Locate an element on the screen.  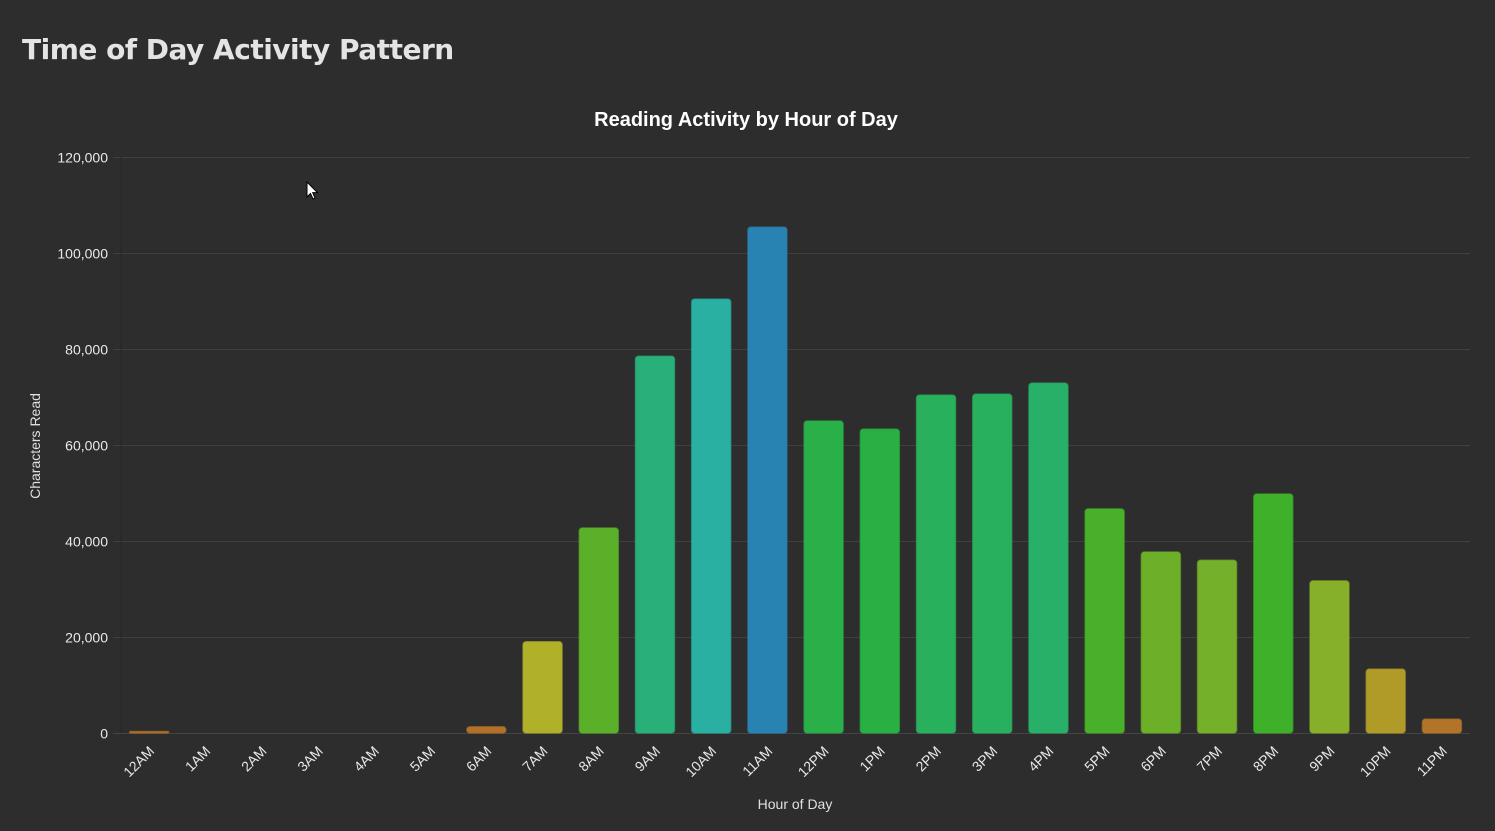
y-tick-label: 40,000 is located at coordinates (86, 542).